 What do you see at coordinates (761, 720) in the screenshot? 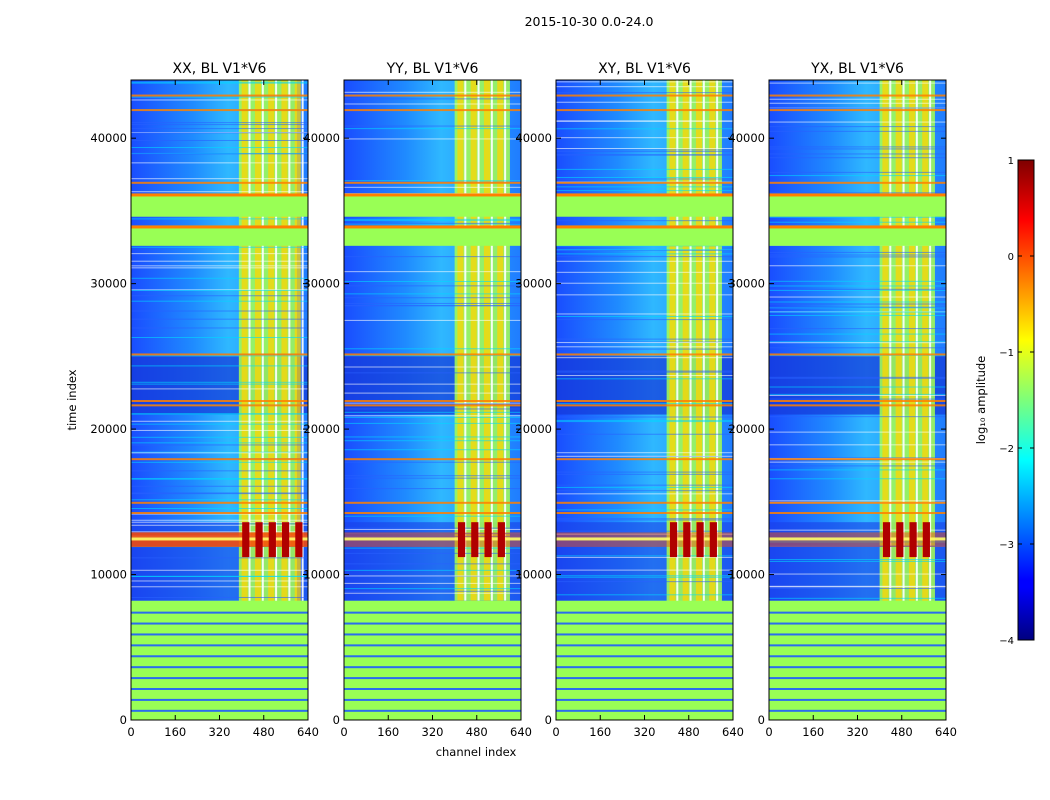
I see `y-tick-label: 0` at bounding box center [761, 720].